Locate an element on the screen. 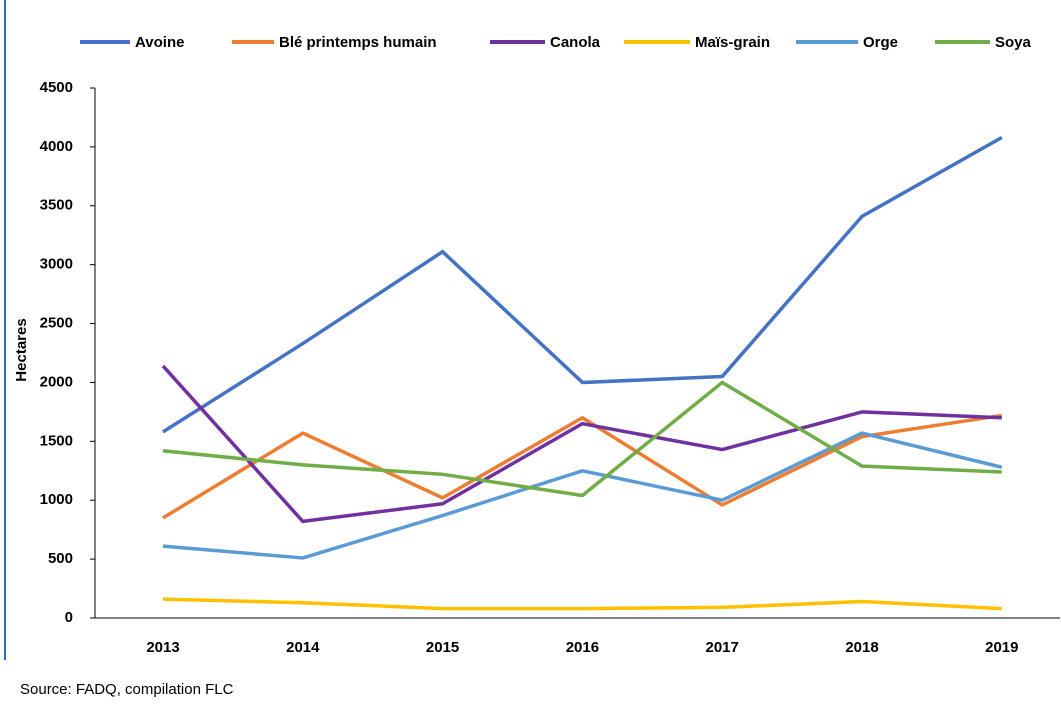  legend-label: Canola is located at coordinates (575, 42).